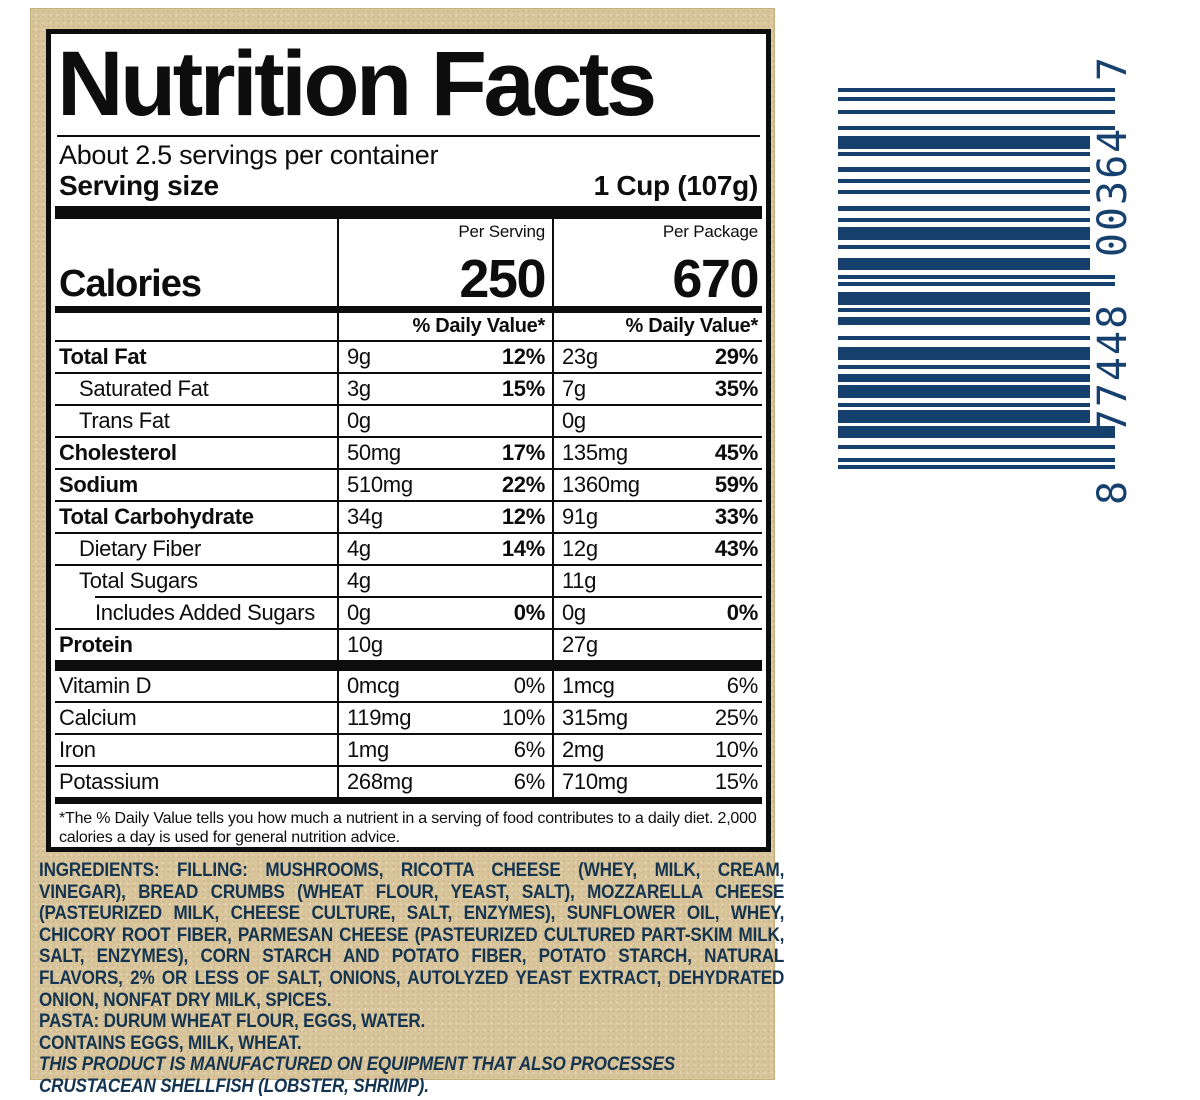  What do you see at coordinates (379, 717) in the screenshot?
I see `serving-amount: 119mg` at bounding box center [379, 717].